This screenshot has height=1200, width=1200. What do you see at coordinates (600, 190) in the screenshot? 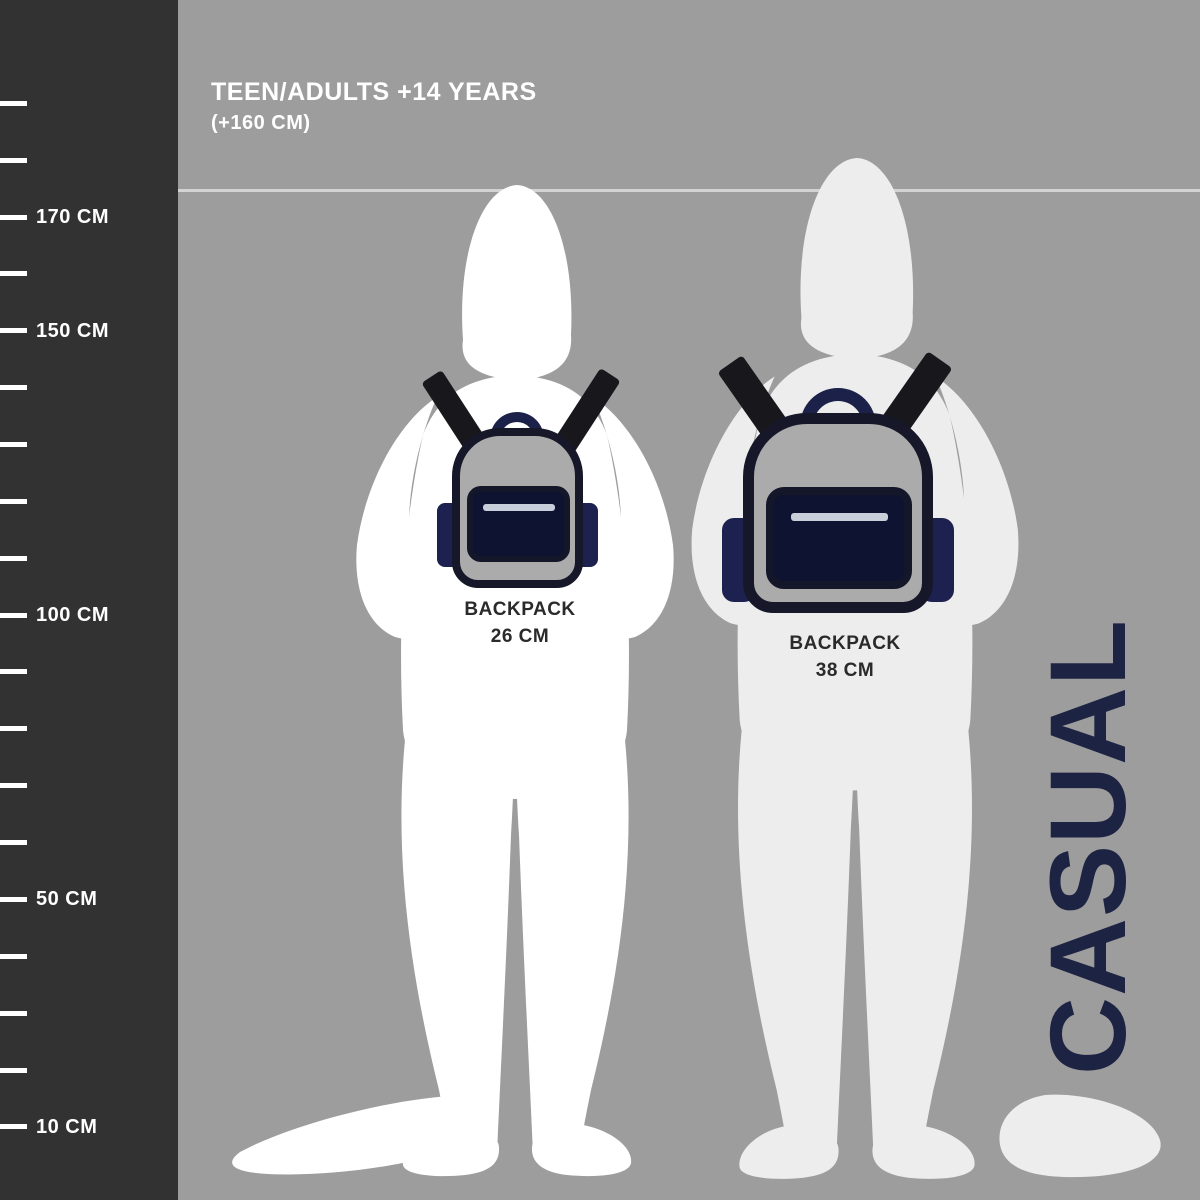
I see `height-reference-line` at bounding box center [600, 190].